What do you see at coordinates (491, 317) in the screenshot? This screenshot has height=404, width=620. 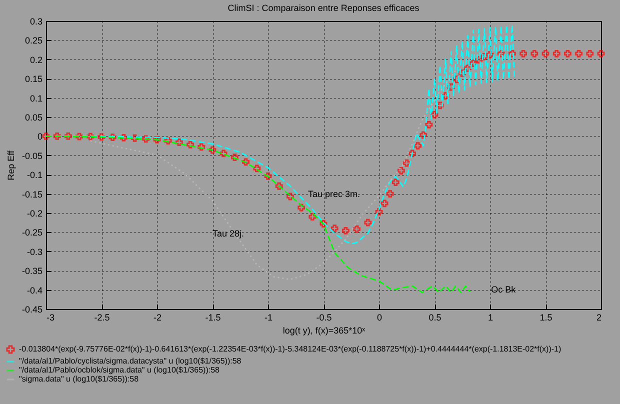 I see `x-tick-label: 1` at bounding box center [491, 317].